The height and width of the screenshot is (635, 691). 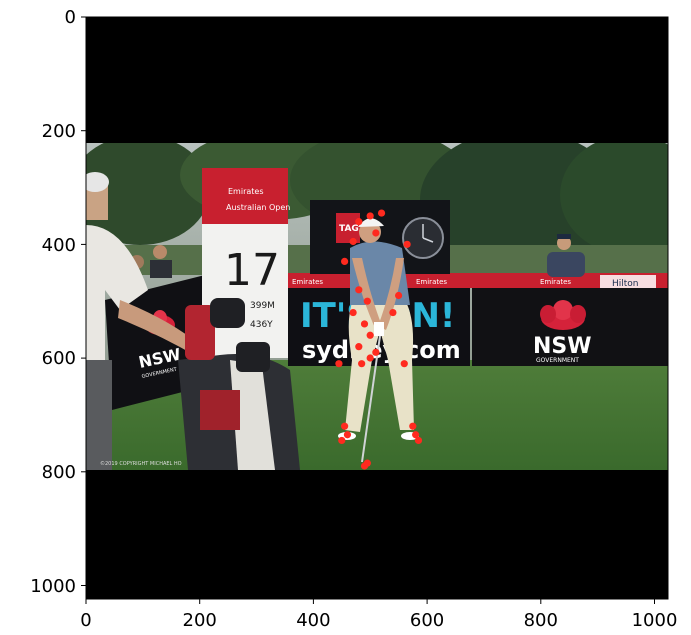 What do you see at coordinates (252, 270) in the screenshot?
I see `hole-number: 17` at bounding box center [252, 270].